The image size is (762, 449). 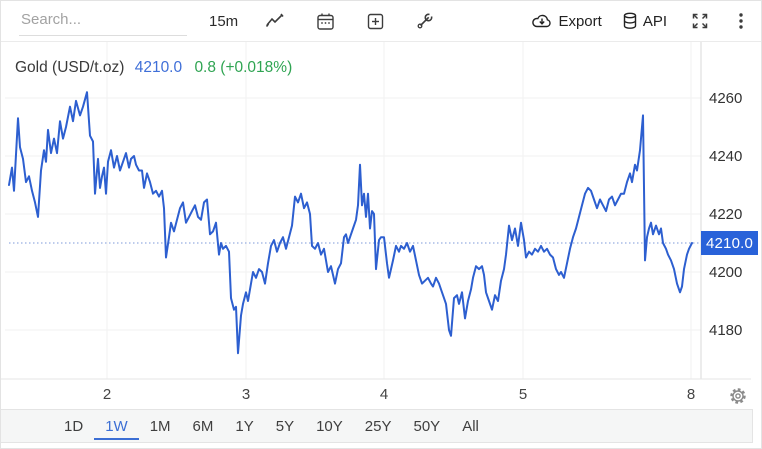 What do you see at coordinates (725, 156) in the screenshot?
I see `y-tick-label: 4240` at bounding box center [725, 156].